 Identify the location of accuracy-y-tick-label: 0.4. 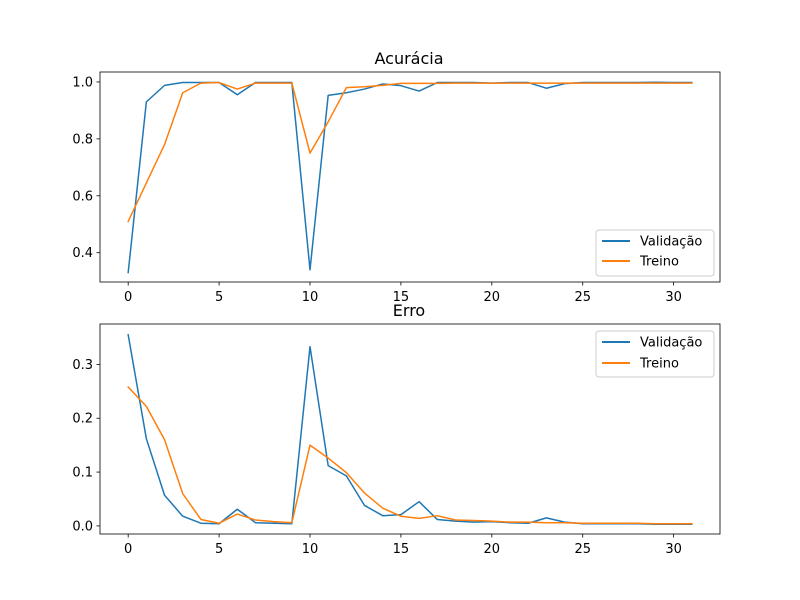
(82, 253).